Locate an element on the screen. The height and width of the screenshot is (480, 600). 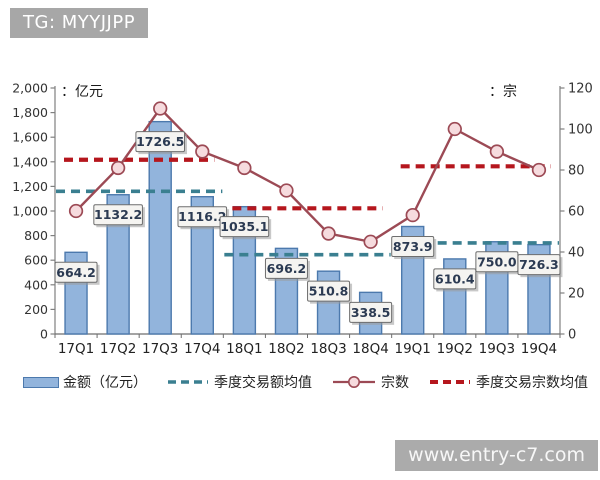
marker-18Q3 is located at coordinates (328, 233).